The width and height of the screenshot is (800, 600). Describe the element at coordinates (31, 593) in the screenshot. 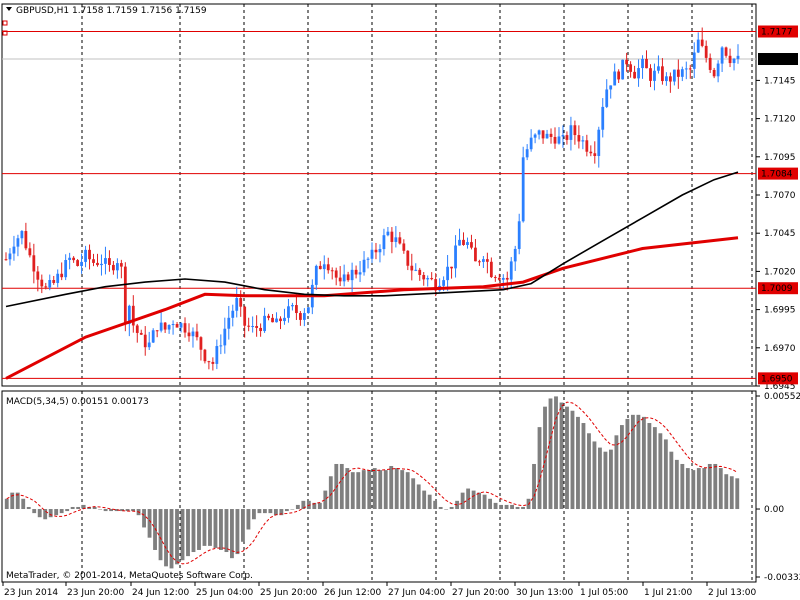

I see `time-tick-label: 23 Jun 2014` at that location.